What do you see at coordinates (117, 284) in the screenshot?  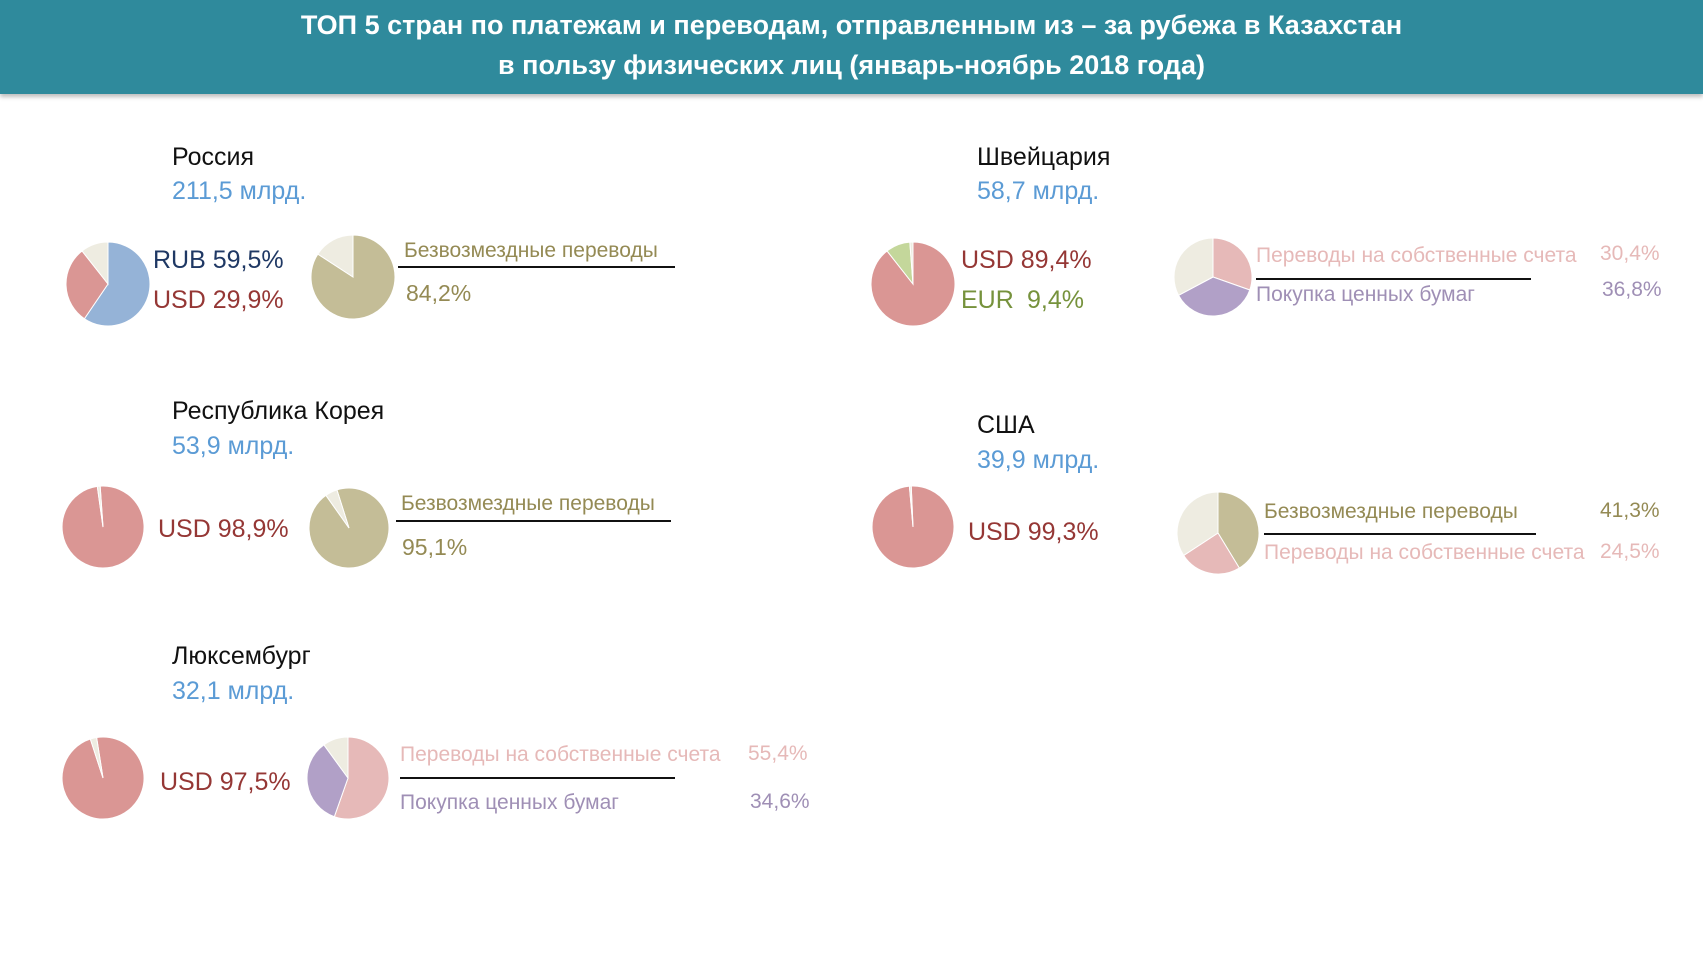 I see `pie-slice-rub` at bounding box center [117, 284].